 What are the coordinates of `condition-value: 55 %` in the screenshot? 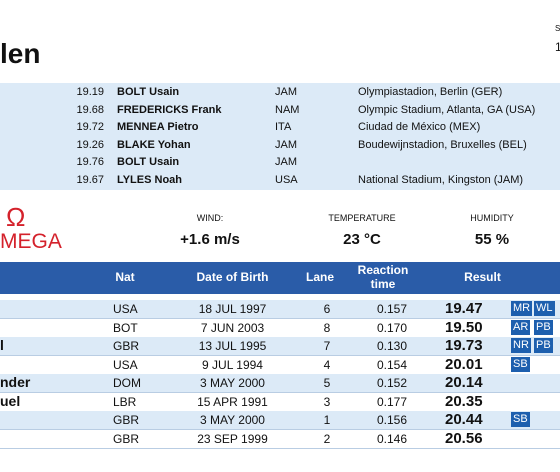 It's located at (492, 239).